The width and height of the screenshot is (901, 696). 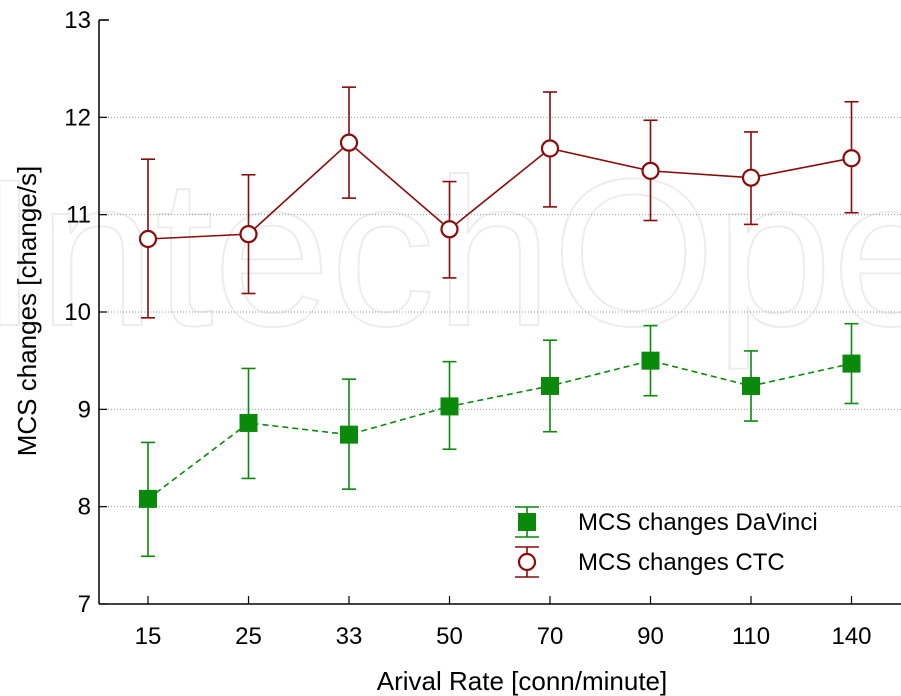 I want to click on x-tick-label-33: 33, so click(x=349, y=636).